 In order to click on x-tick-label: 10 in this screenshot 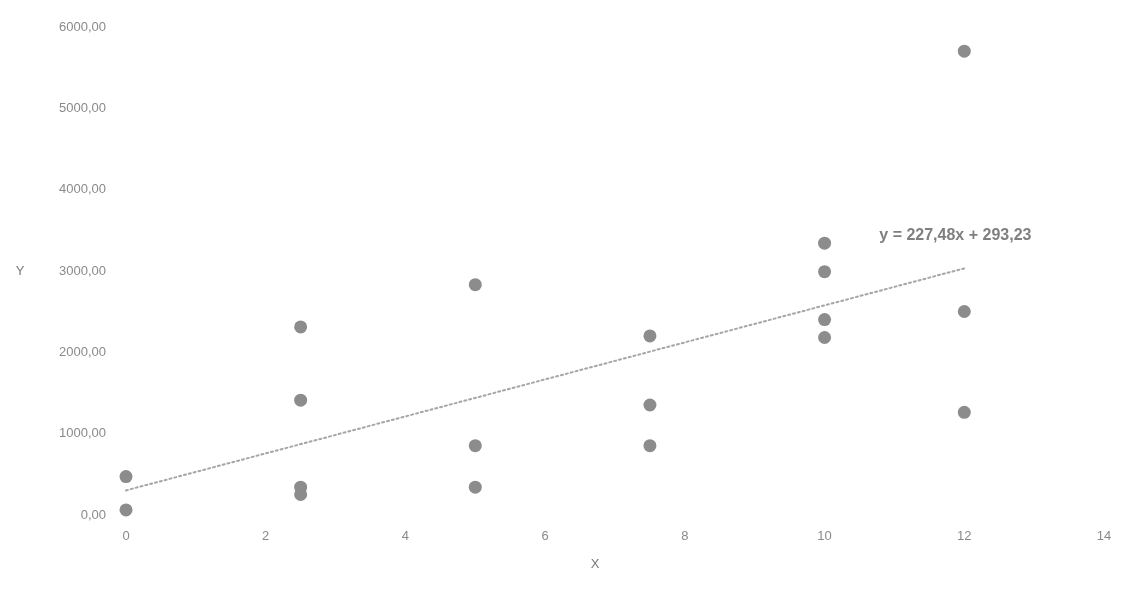, I will do `click(824, 535)`.